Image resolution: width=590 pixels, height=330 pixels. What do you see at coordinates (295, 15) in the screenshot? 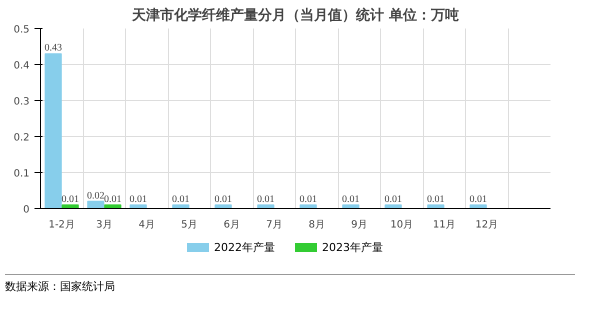
I see `chart-title: 天津市化学纤维产量分月（当月值）统计 单位：万吨` at bounding box center [295, 15].